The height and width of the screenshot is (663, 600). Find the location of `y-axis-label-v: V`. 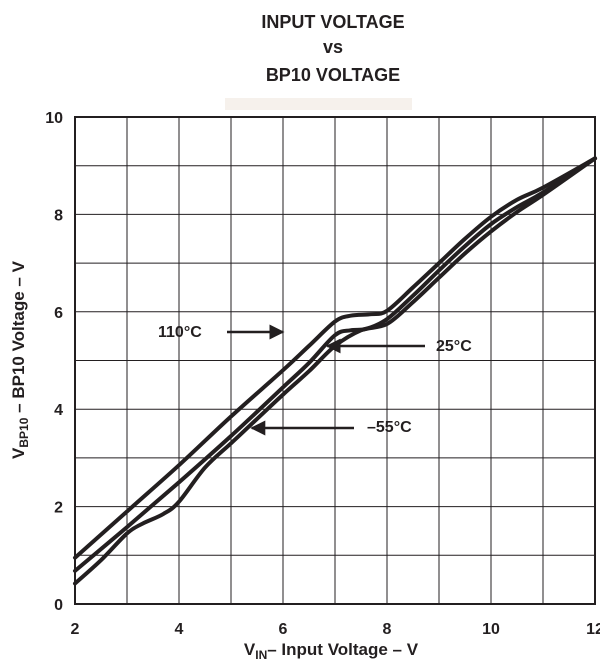

y-axis-label-v: V is located at coordinates (18, 453).